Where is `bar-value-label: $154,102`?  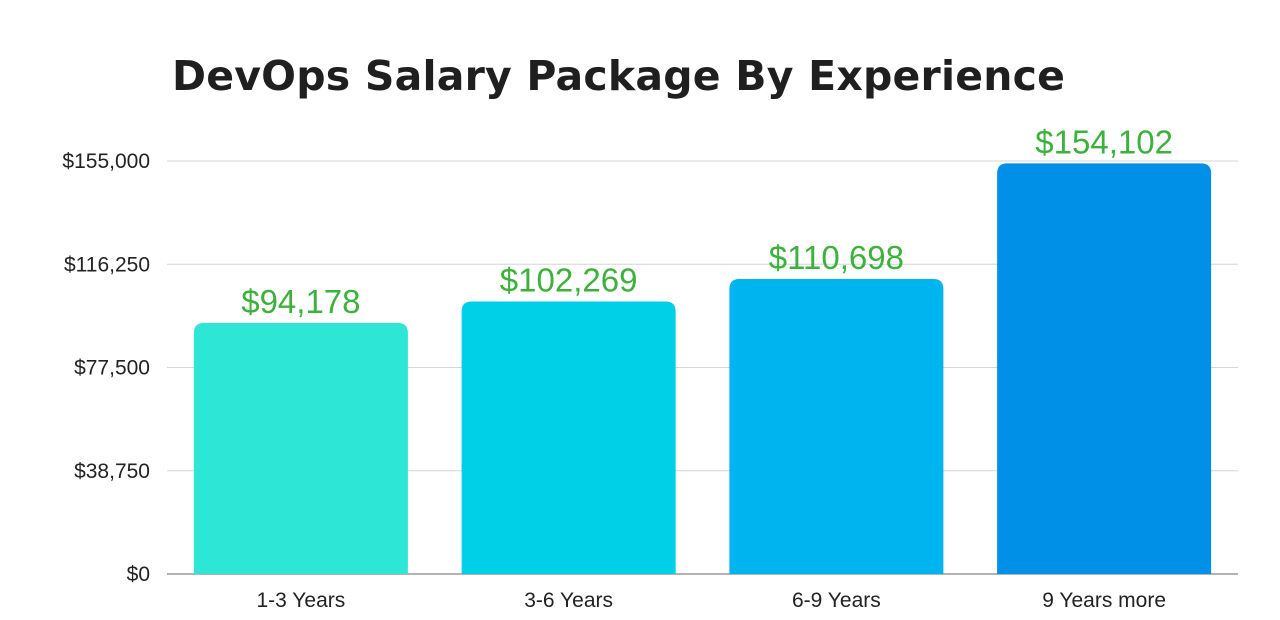 bar-value-label: $154,102 is located at coordinates (1104, 141).